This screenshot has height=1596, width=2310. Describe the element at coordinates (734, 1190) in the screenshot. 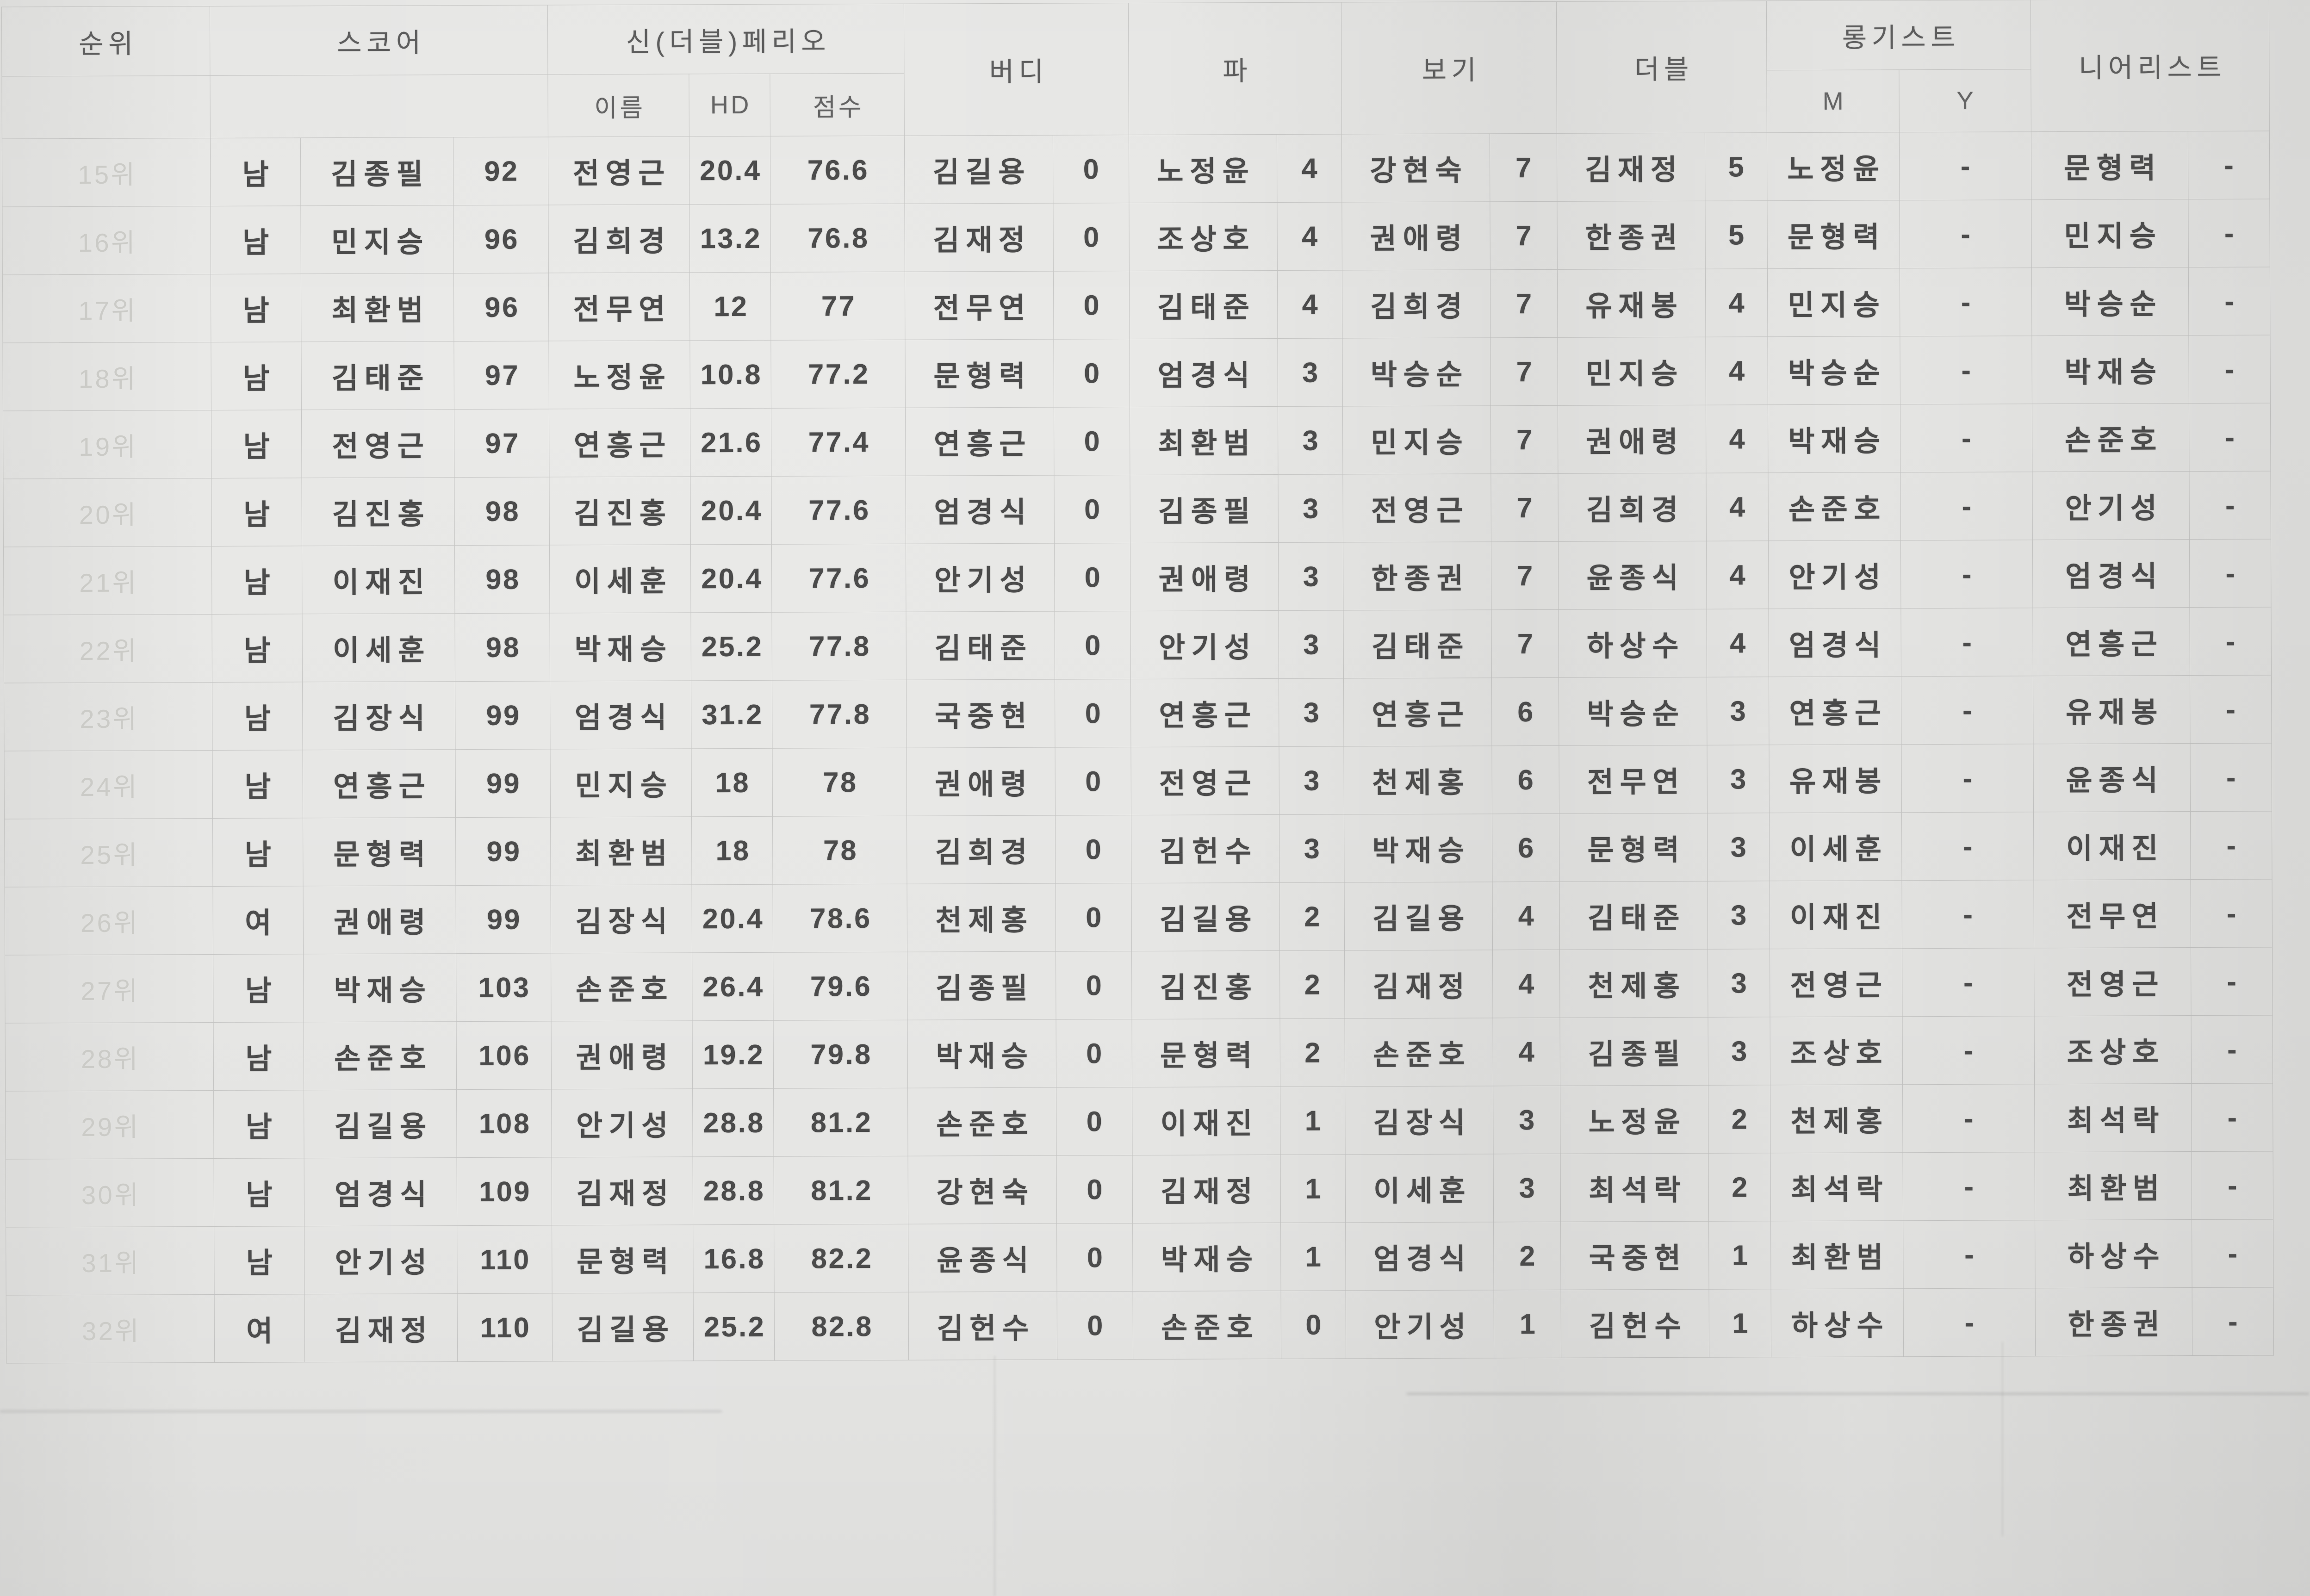

I see `peoria-hd-cell: 28.8` at that location.